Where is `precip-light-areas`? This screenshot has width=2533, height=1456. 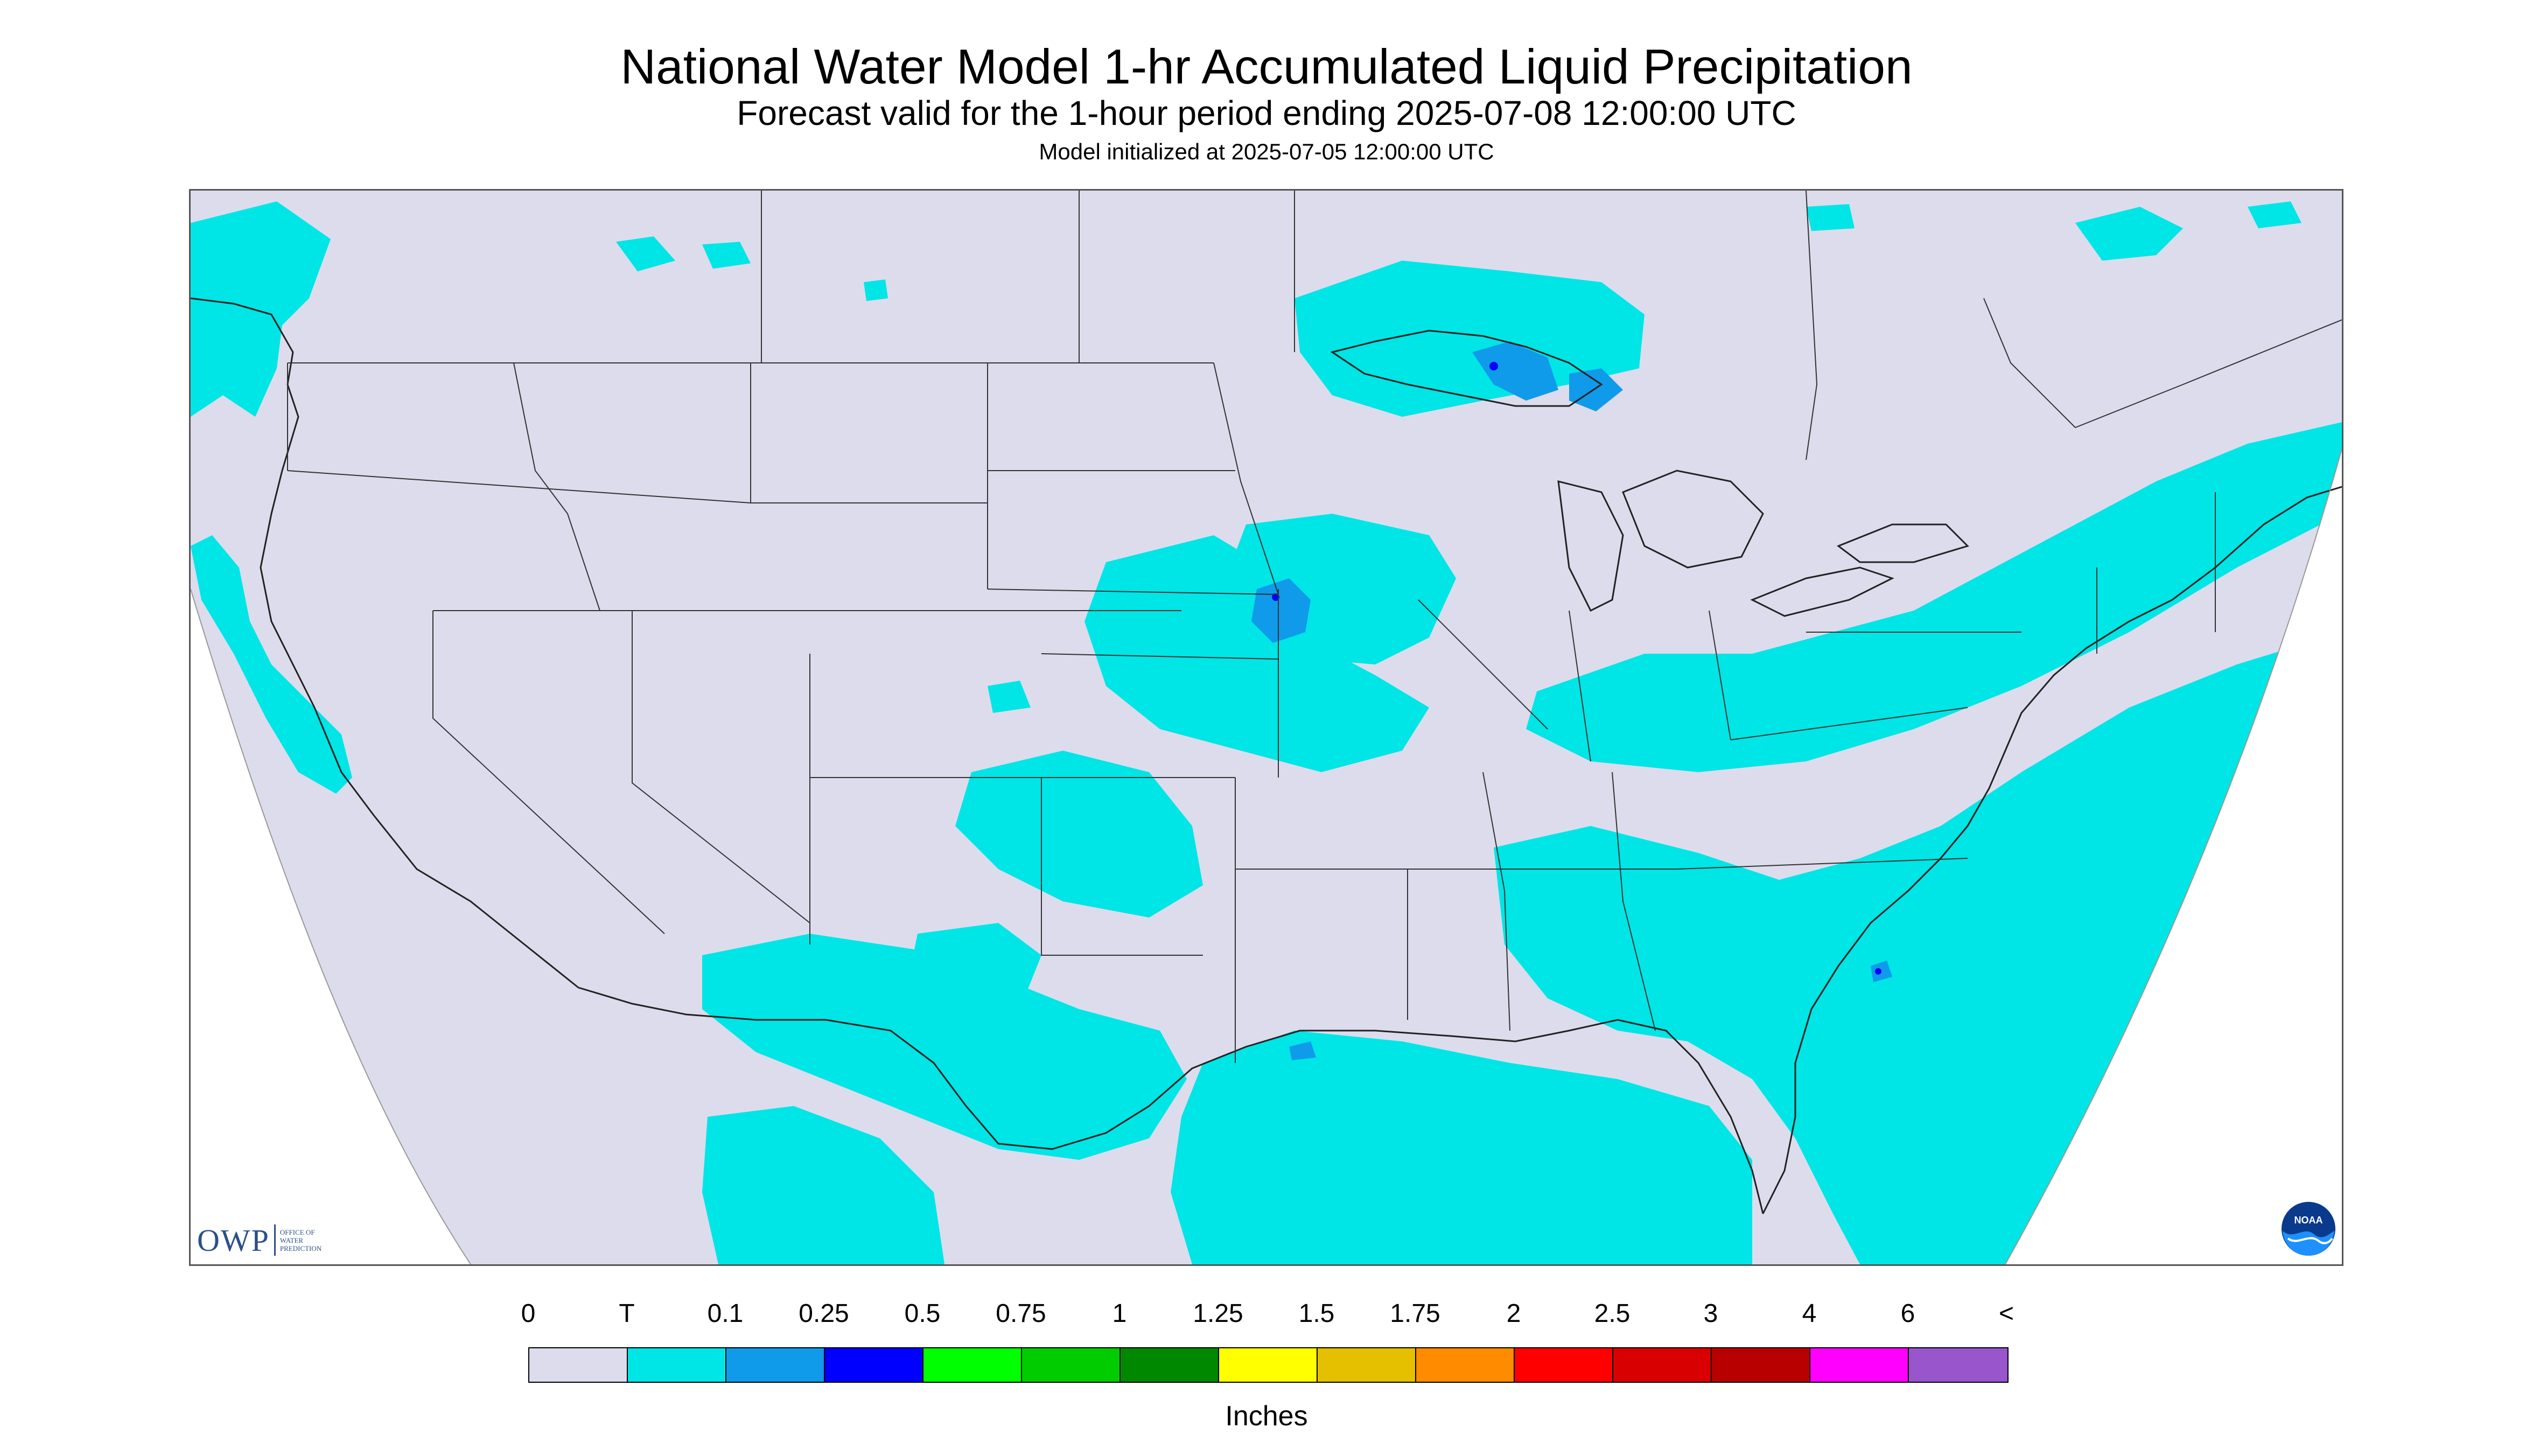
precip-light-areas is located at coordinates (1571, 700).